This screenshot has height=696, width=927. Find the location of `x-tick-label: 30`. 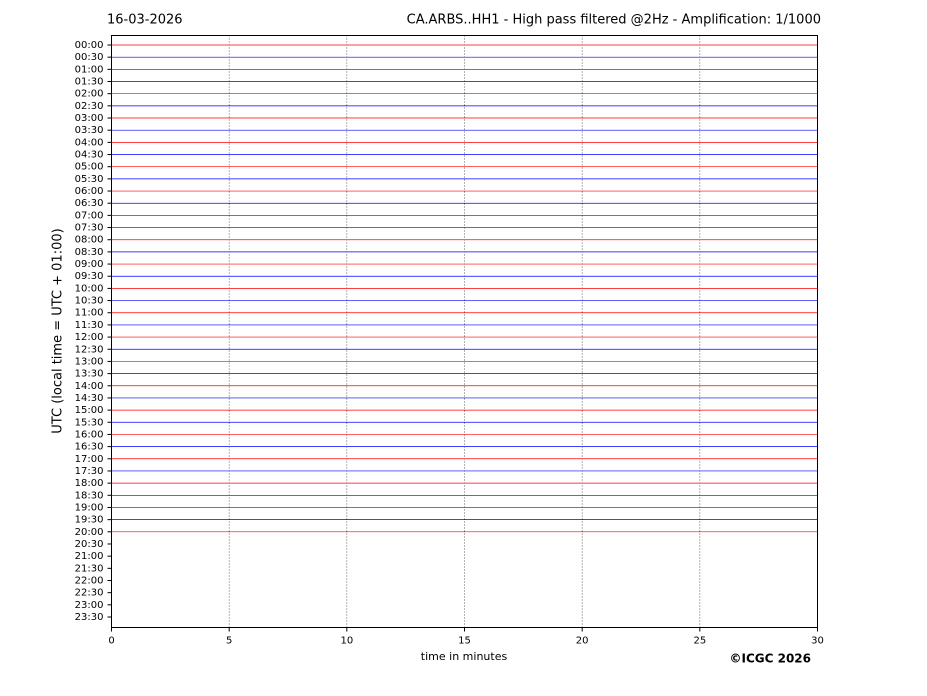

x-tick-label: 30 is located at coordinates (817, 641).